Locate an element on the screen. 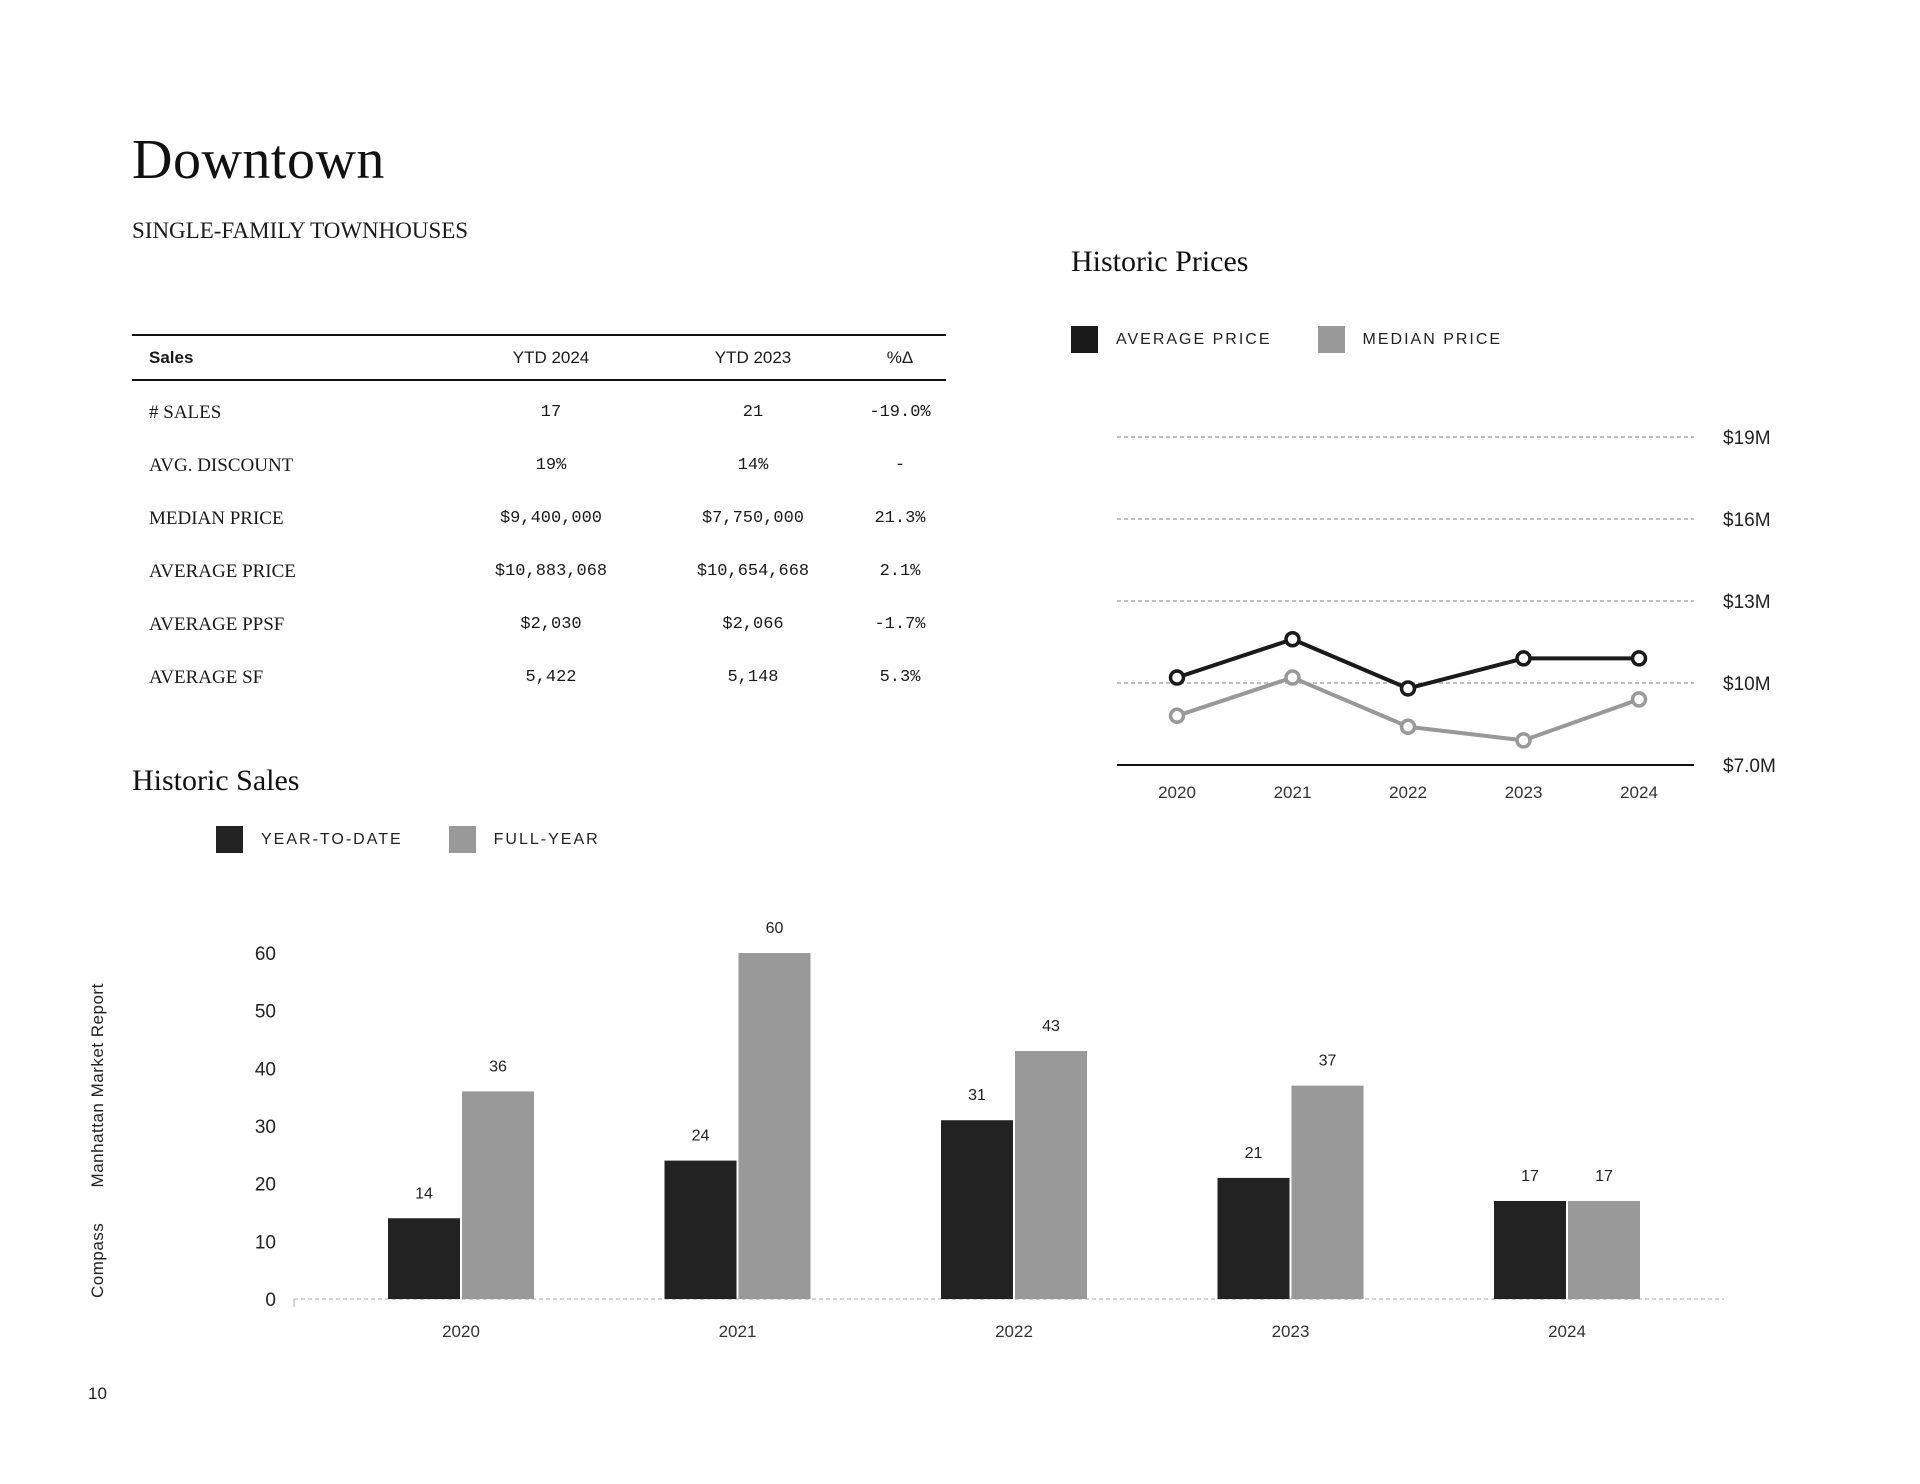  cell-ytd2024: $10,883,068 is located at coordinates (551, 571).